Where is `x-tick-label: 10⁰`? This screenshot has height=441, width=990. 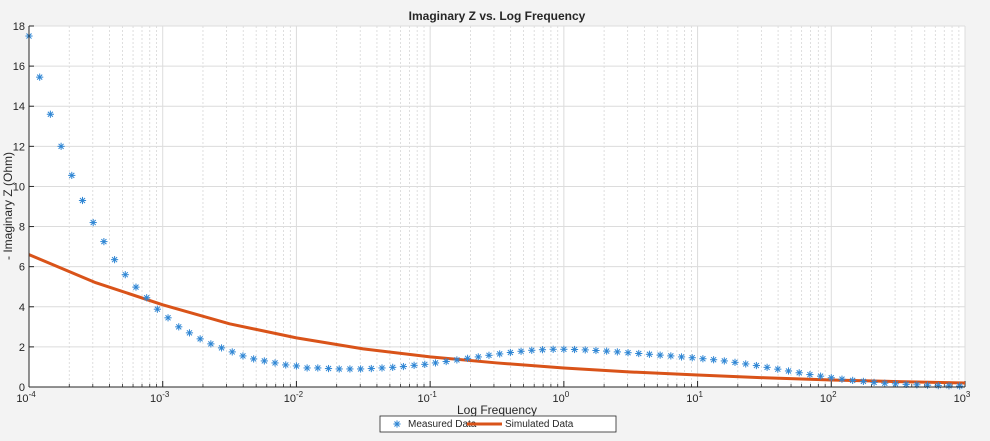
x-tick-label: 10⁰ is located at coordinates (561, 397).